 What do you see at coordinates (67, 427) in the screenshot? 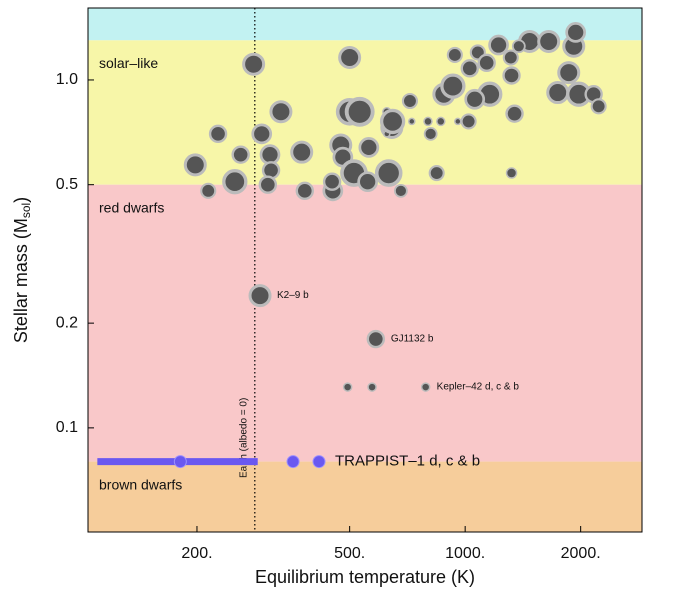
I see `y-tick-label: 0.1` at bounding box center [67, 427].